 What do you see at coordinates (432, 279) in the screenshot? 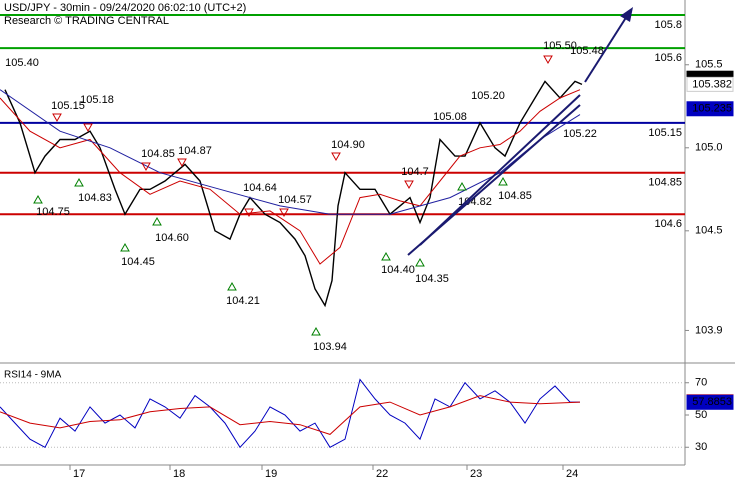
I see `annotation-label: 104.35` at bounding box center [432, 279].